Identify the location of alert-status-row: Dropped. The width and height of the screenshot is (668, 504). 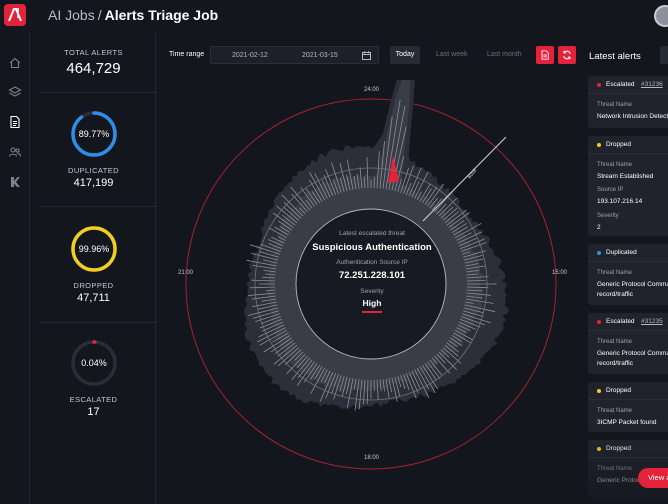
(628, 145).